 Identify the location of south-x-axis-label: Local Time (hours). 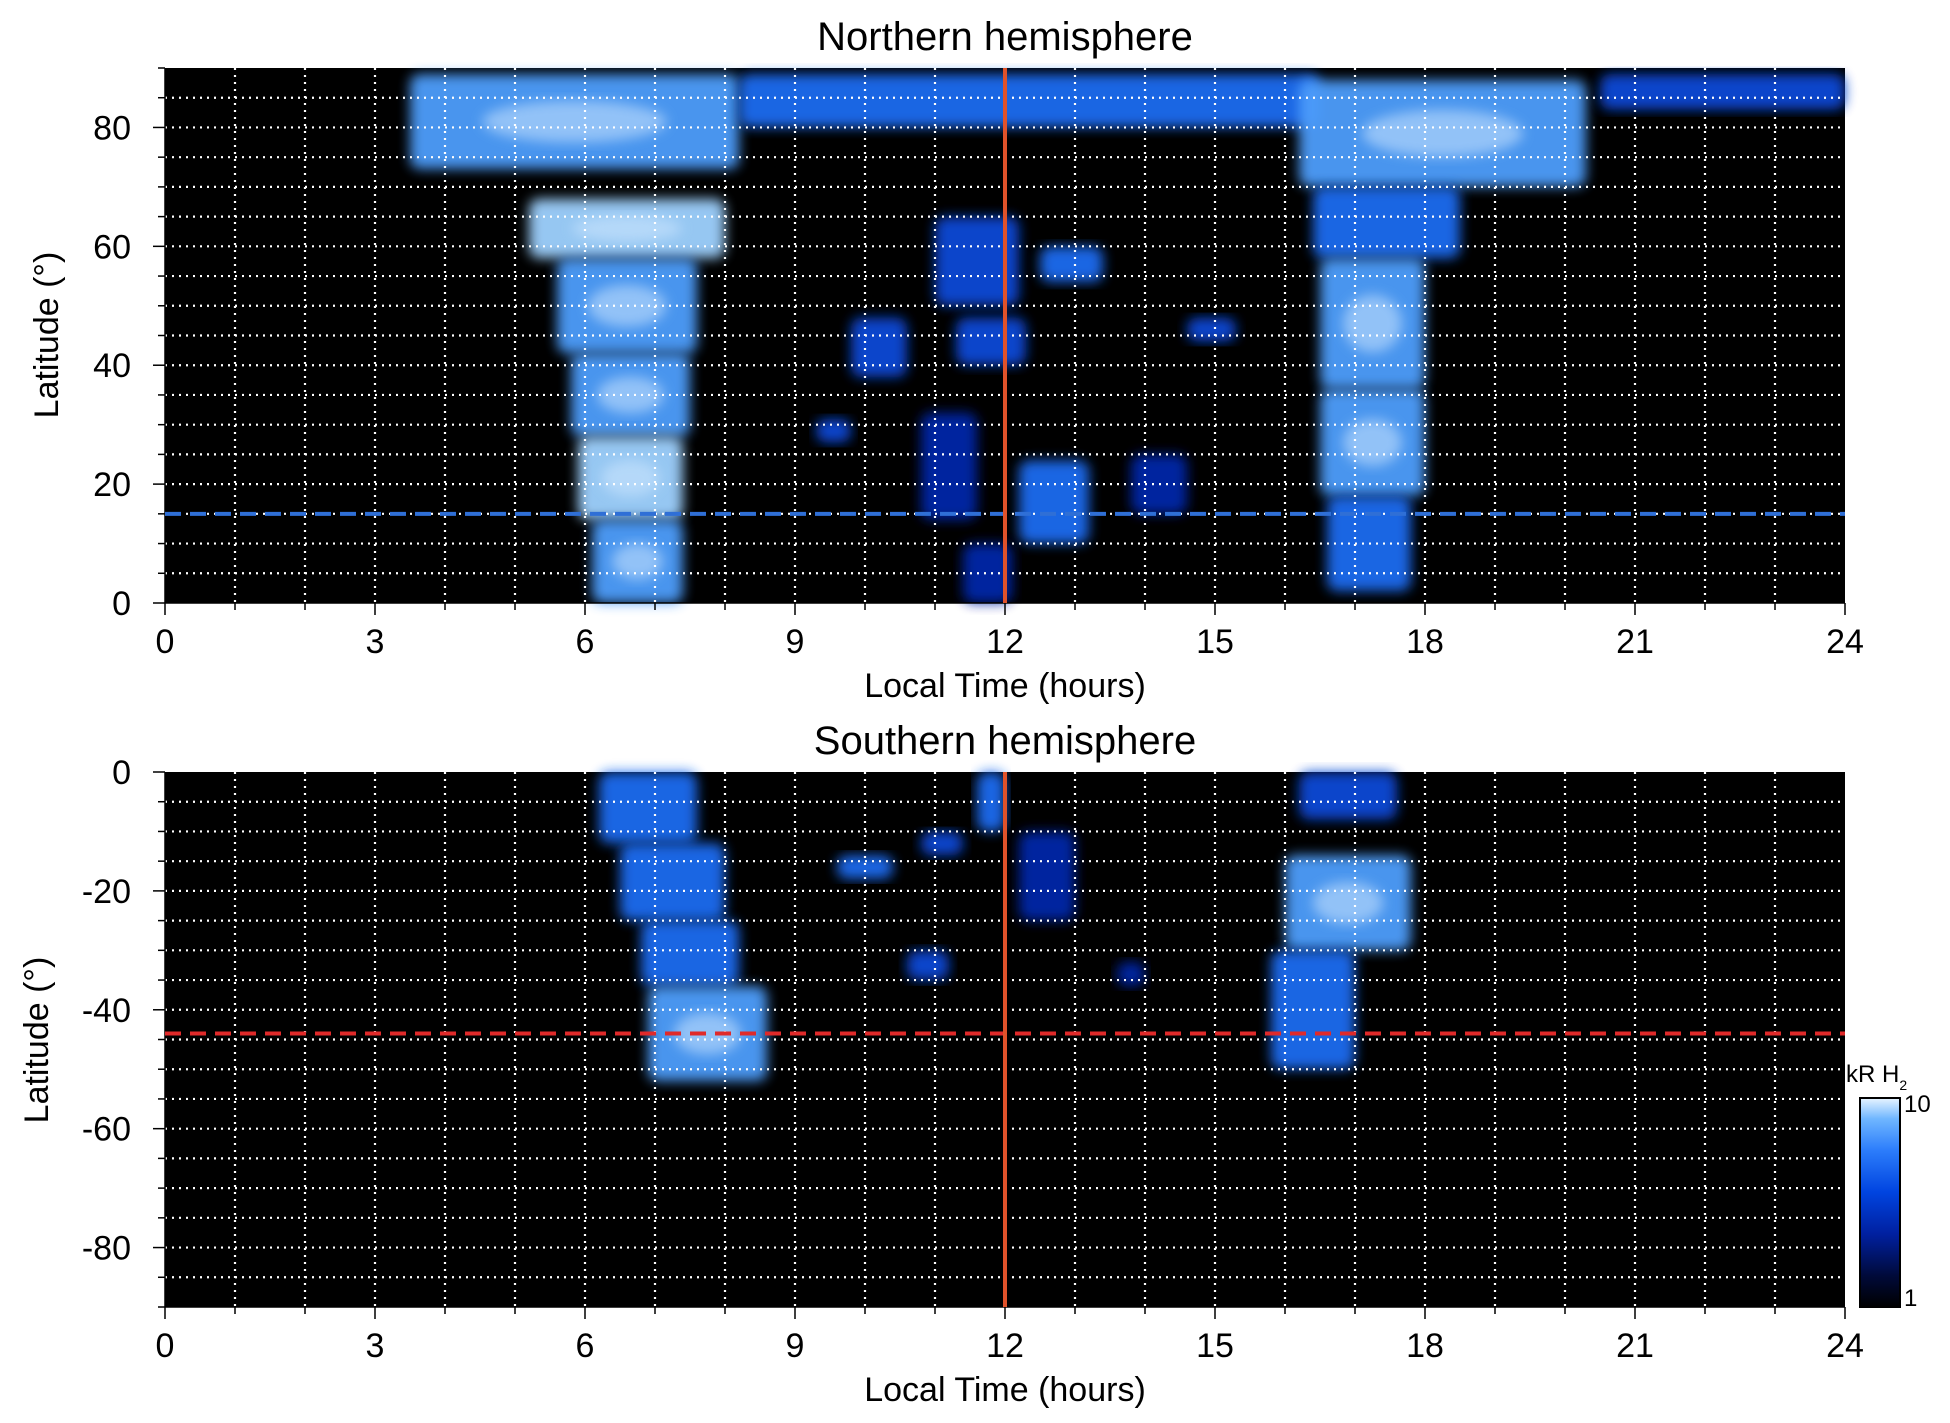
(1005, 1390).